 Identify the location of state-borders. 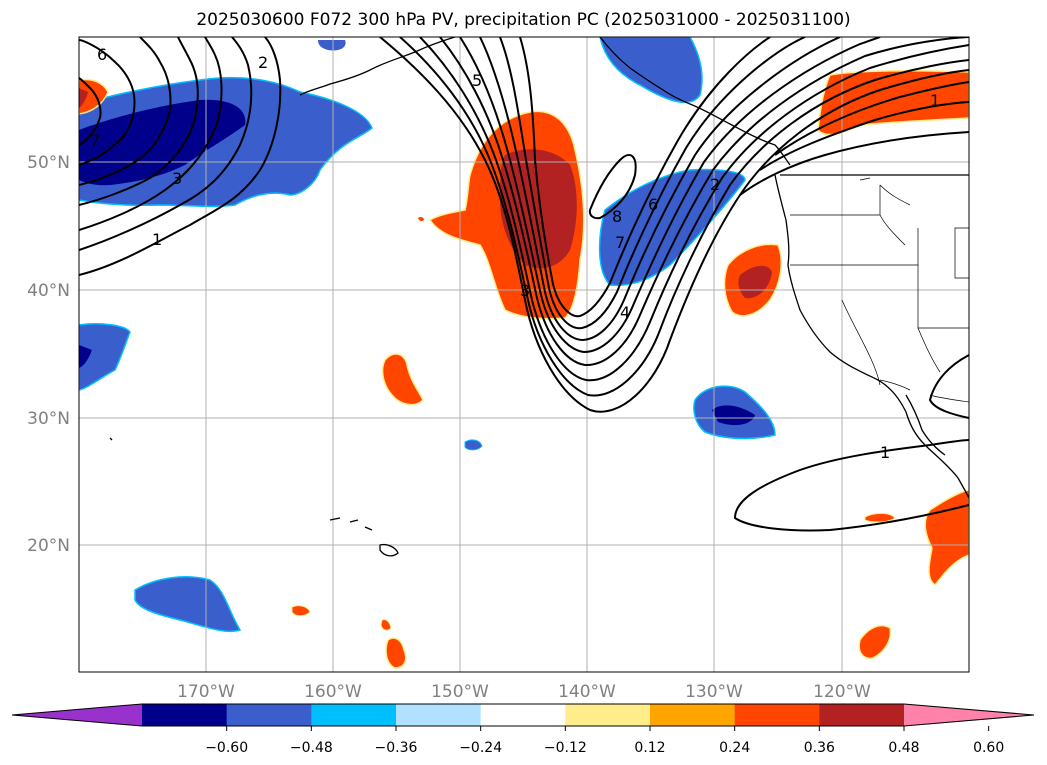
(879, 290).